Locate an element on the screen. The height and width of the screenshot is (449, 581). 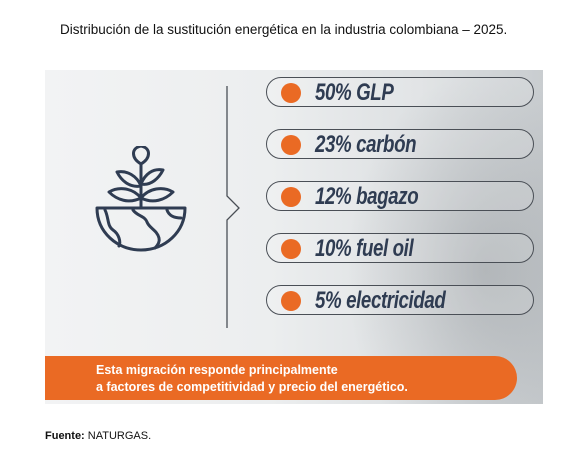
source-note: Fuente: NATURGAS. is located at coordinates (98, 436).